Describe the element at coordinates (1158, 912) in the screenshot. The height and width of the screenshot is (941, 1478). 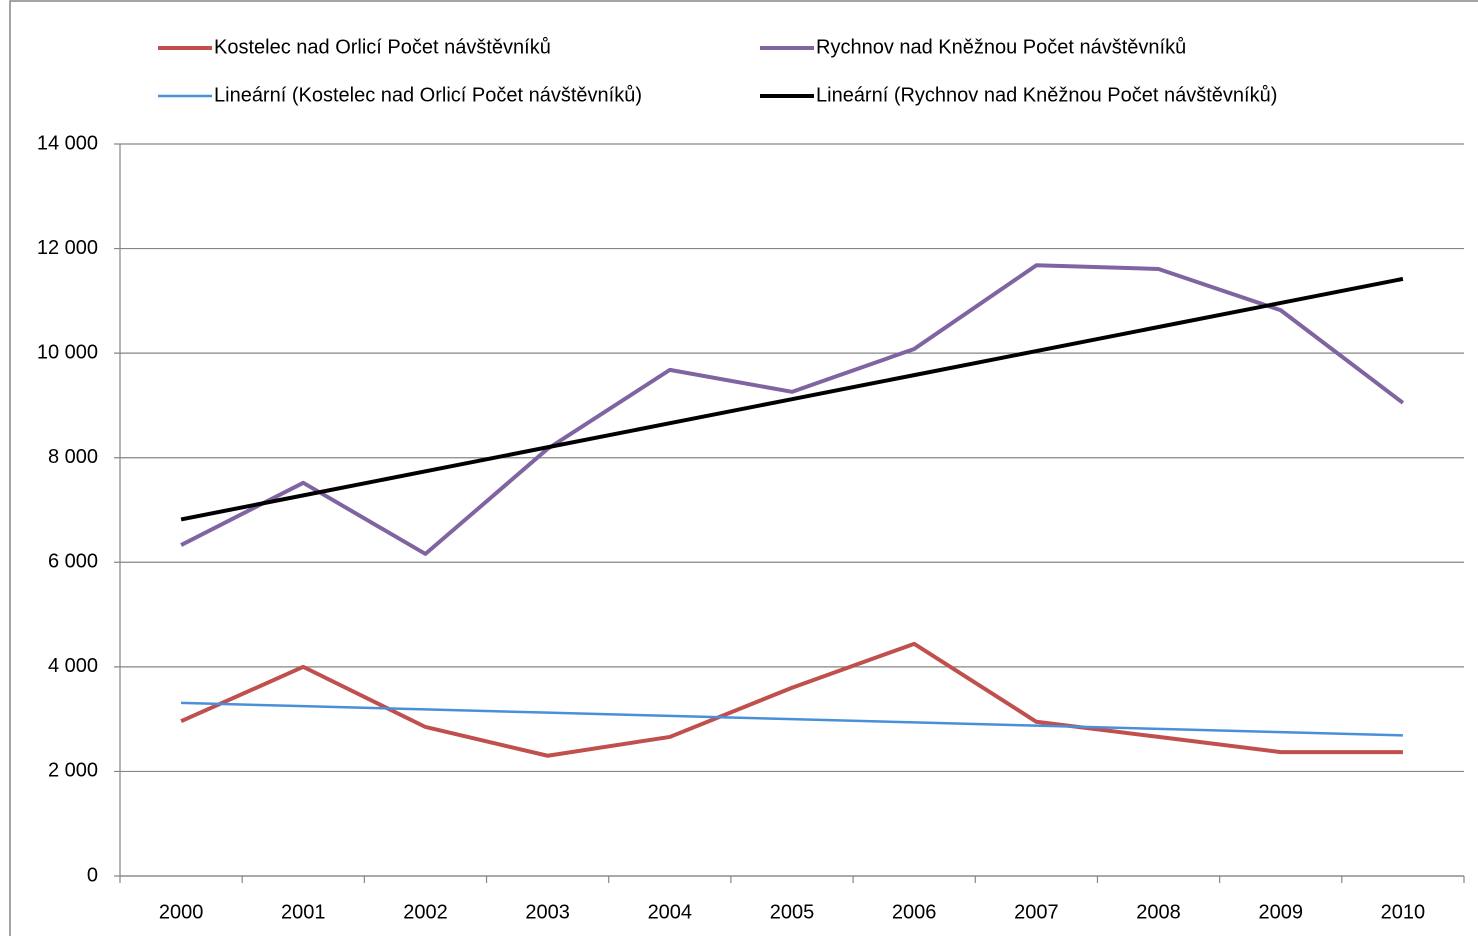
I see `x-tick-label: 2008` at that location.